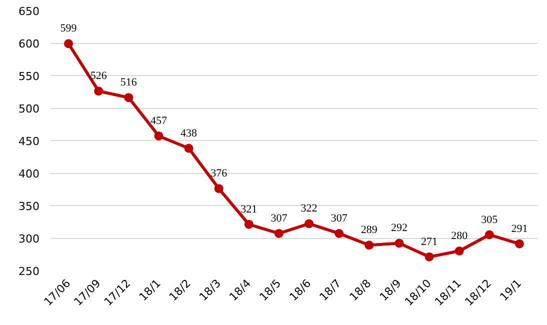 Image resolution: width=547 pixels, height=325 pixels. Describe the element at coordinates (29, 44) in the screenshot. I see `y-tick-label: 600` at that location.